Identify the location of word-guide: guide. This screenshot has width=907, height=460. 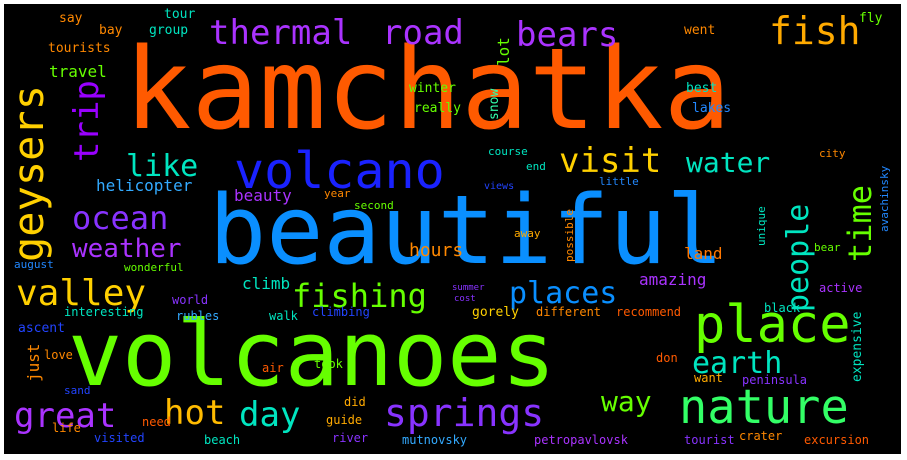
(344, 420).